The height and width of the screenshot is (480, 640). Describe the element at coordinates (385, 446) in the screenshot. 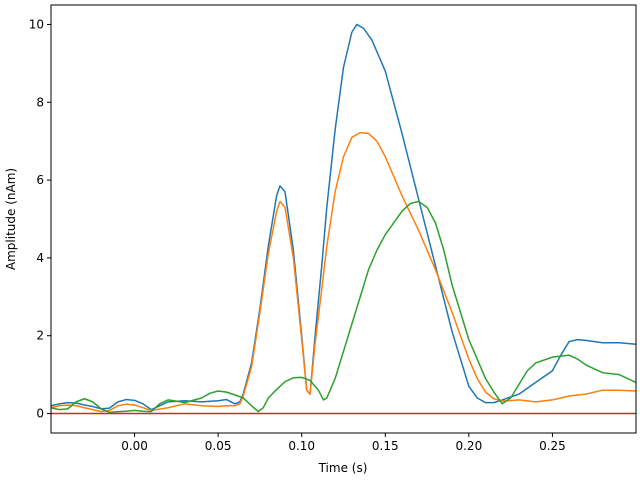

I see `x-tick-label: 0.15` at that location.